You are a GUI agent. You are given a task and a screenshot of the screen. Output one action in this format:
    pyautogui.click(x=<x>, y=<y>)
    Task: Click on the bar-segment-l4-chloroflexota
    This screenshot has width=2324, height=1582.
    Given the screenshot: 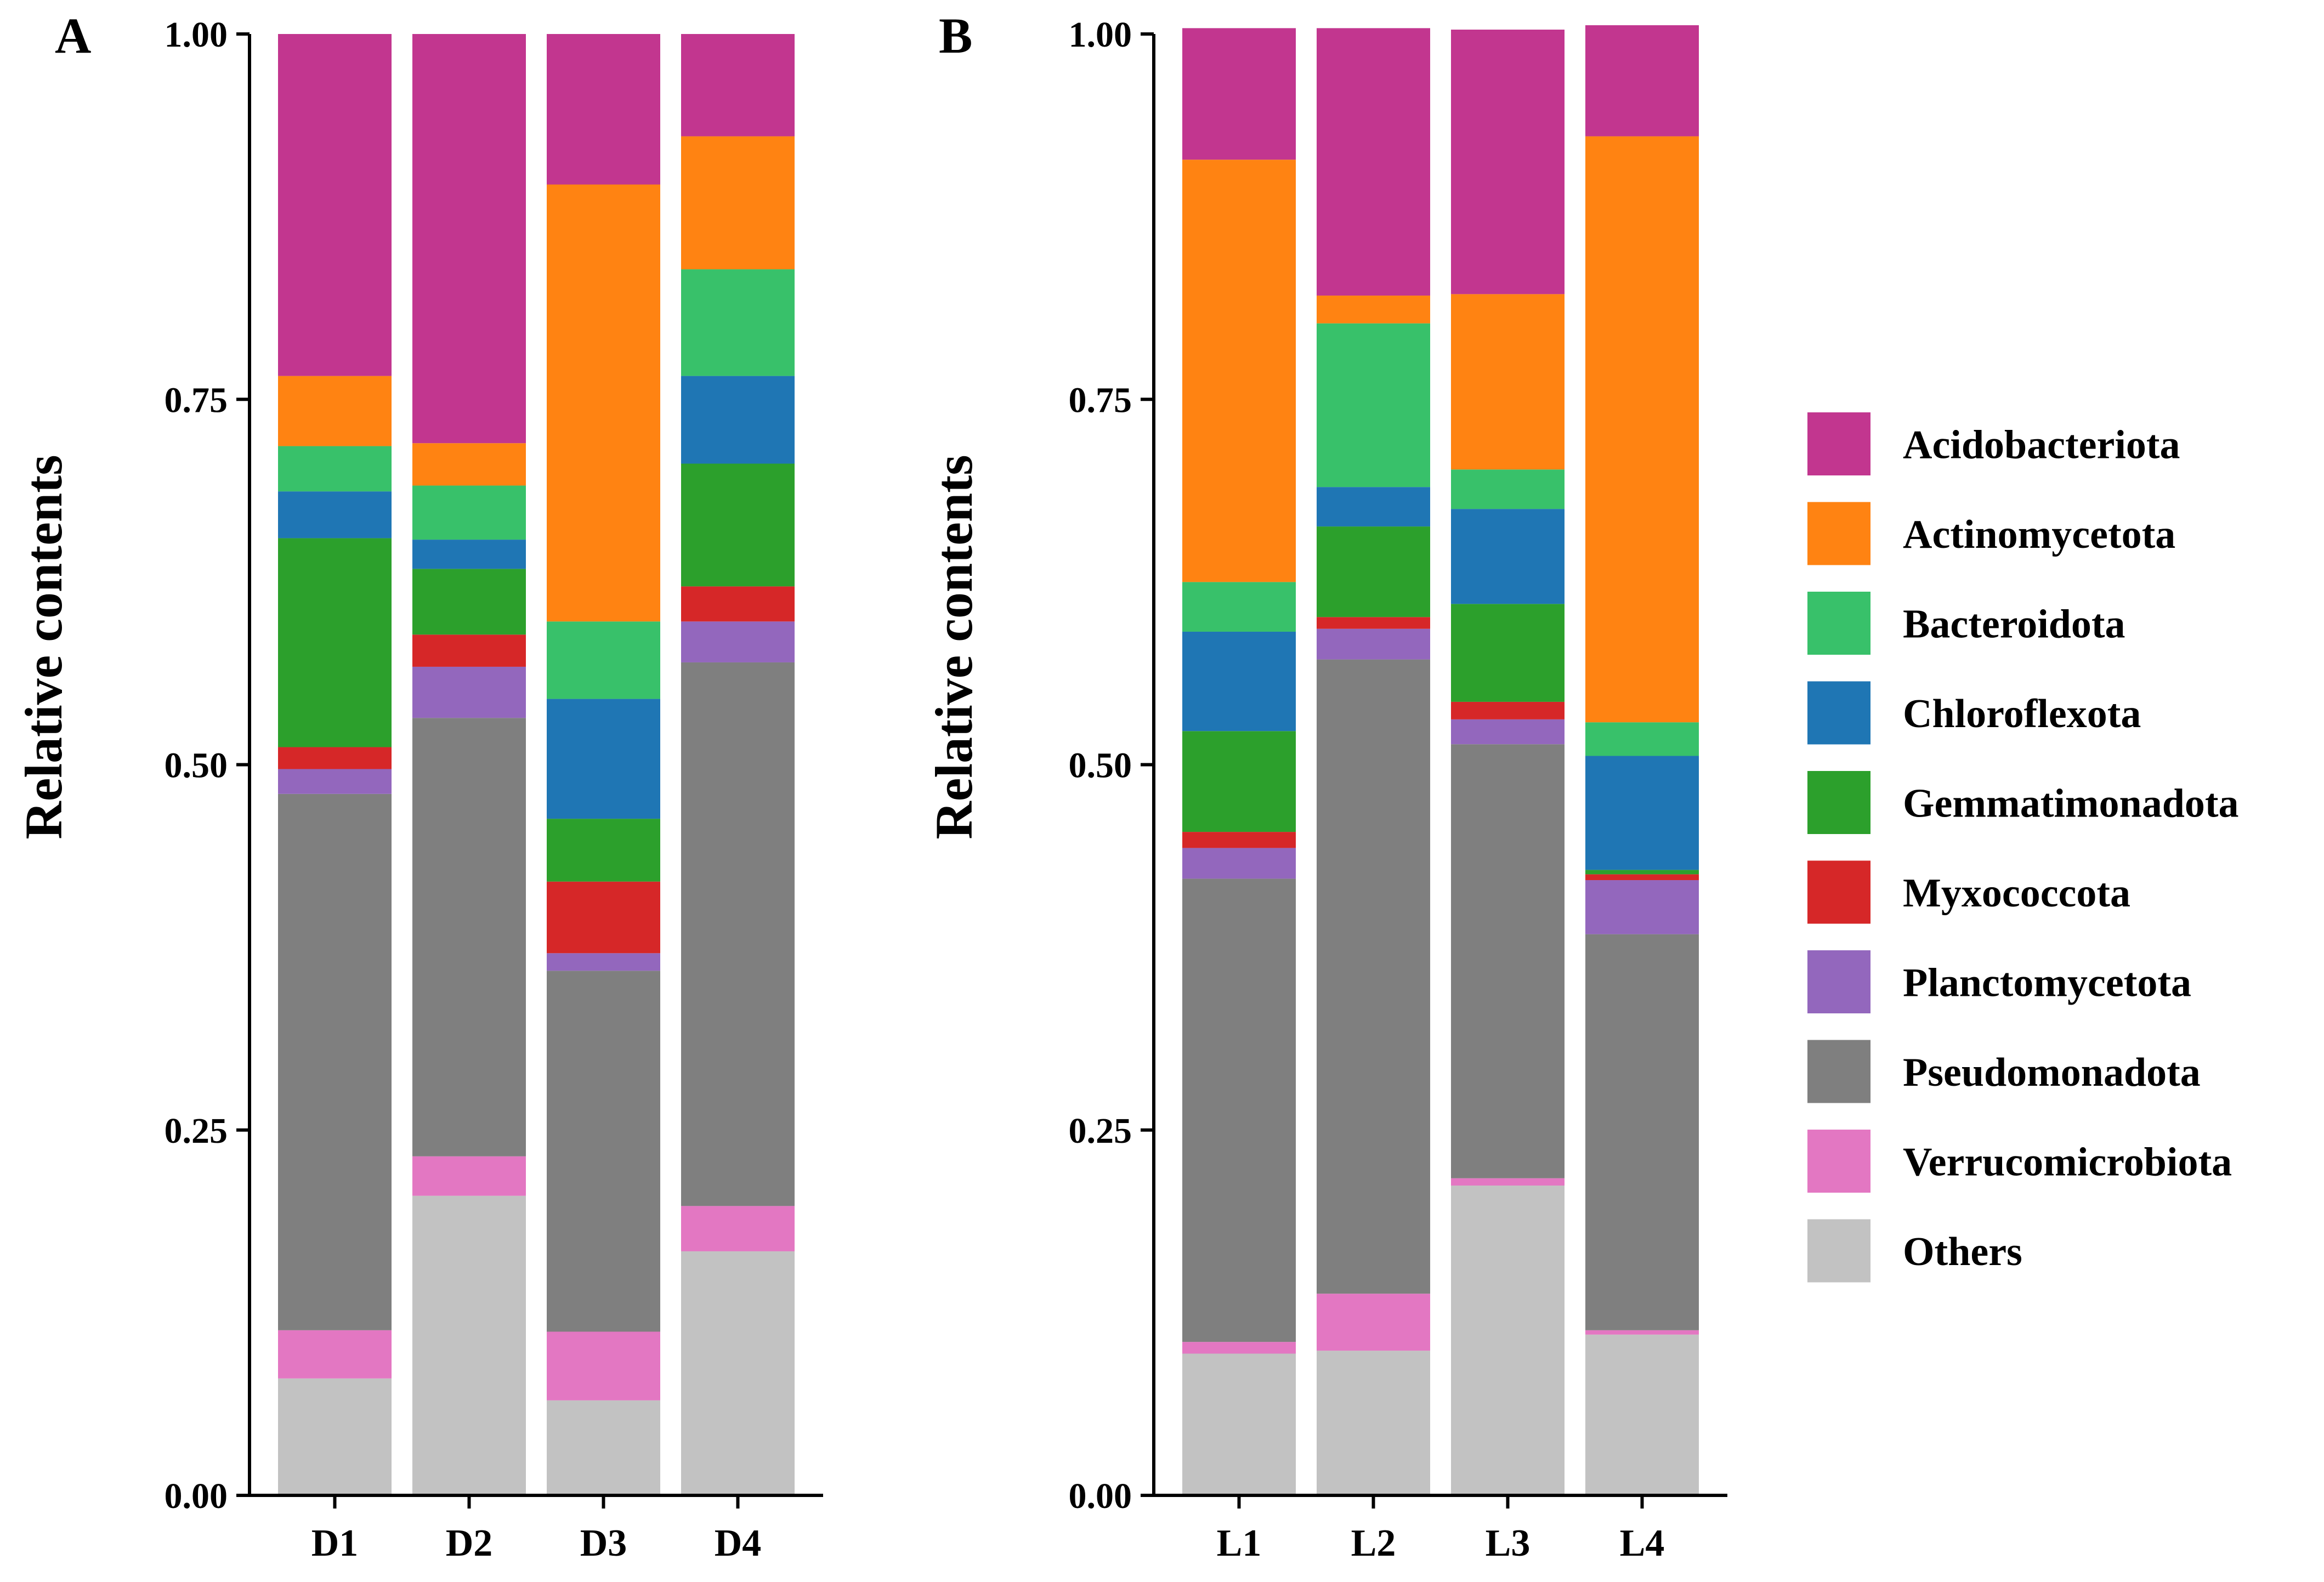 What is the action you would take?
    pyautogui.click(x=1642, y=813)
    